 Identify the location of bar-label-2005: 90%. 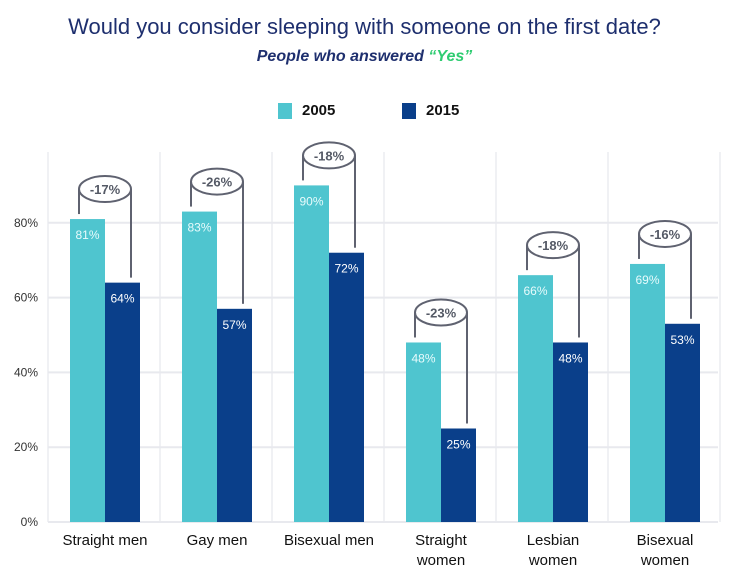
(311, 201).